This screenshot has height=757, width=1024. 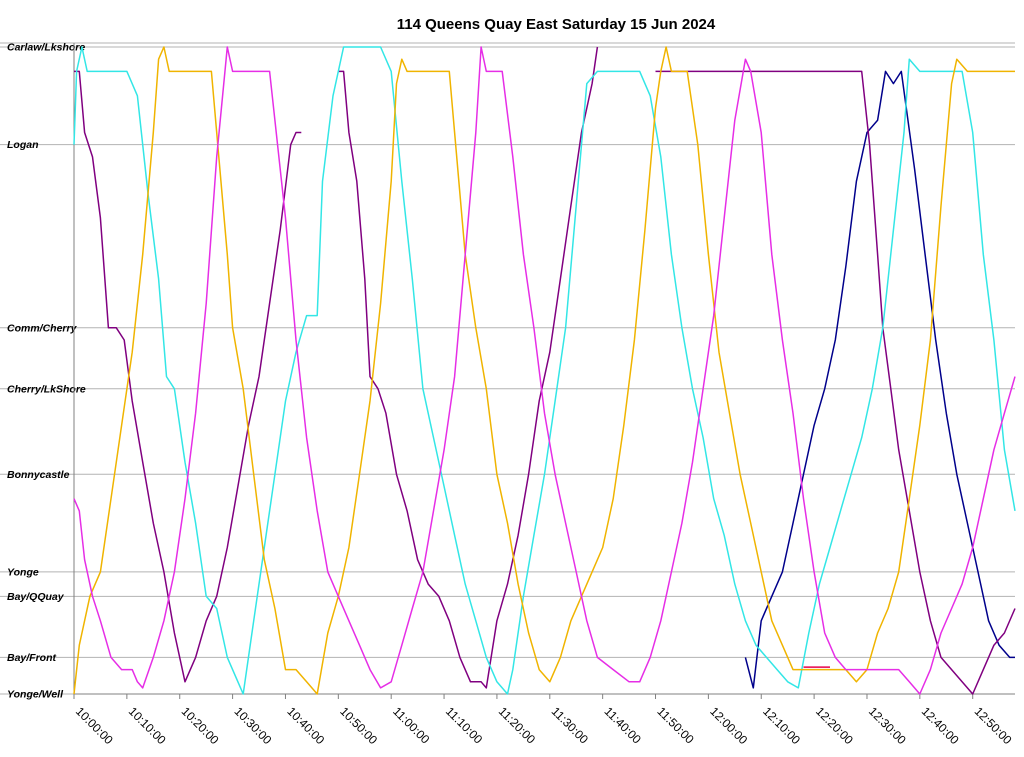 What do you see at coordinates (36, 597) in the screenshot?
I see `stop-label: Bay/QQuay` at bounding box center [36, 597].